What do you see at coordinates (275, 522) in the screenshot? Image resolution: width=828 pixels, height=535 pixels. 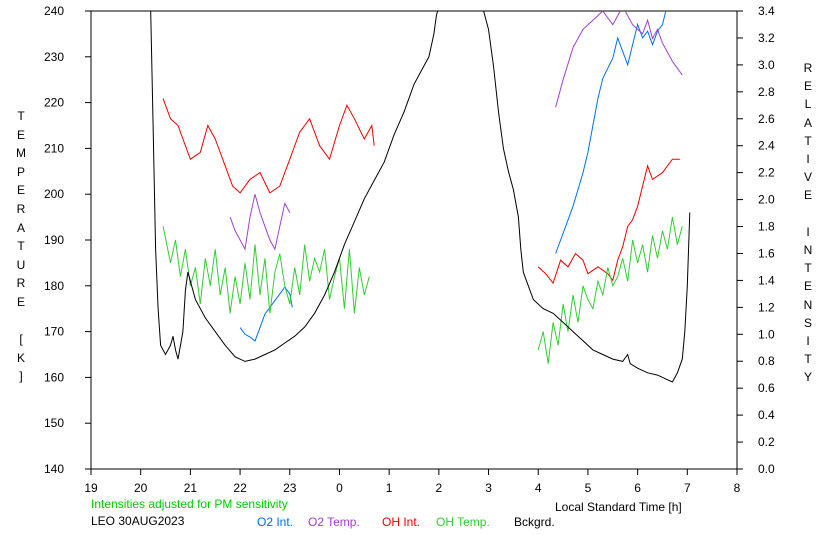 I see `legend-o2-int: O2 Int.` at bounding box center [275, 522].